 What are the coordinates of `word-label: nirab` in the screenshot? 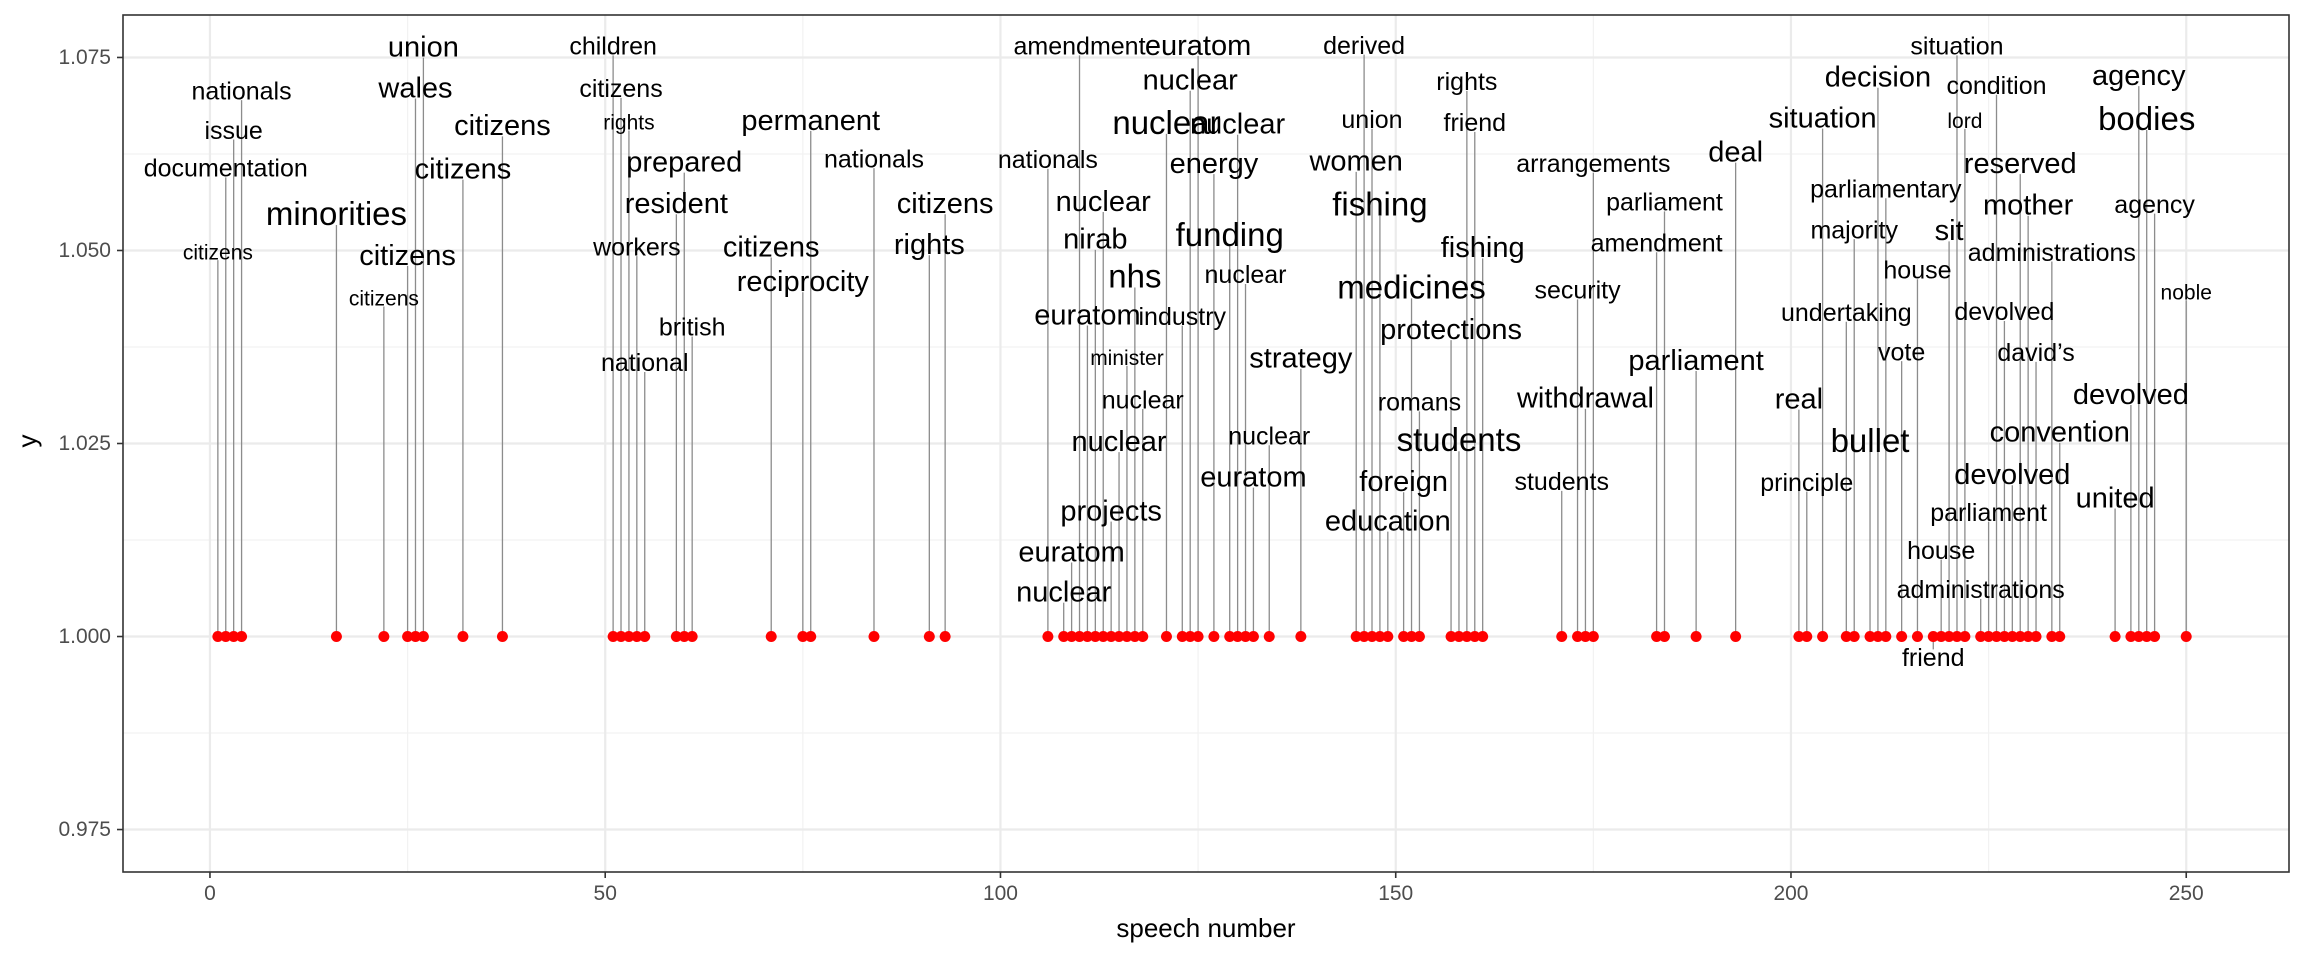 It's located at (1095, 240).